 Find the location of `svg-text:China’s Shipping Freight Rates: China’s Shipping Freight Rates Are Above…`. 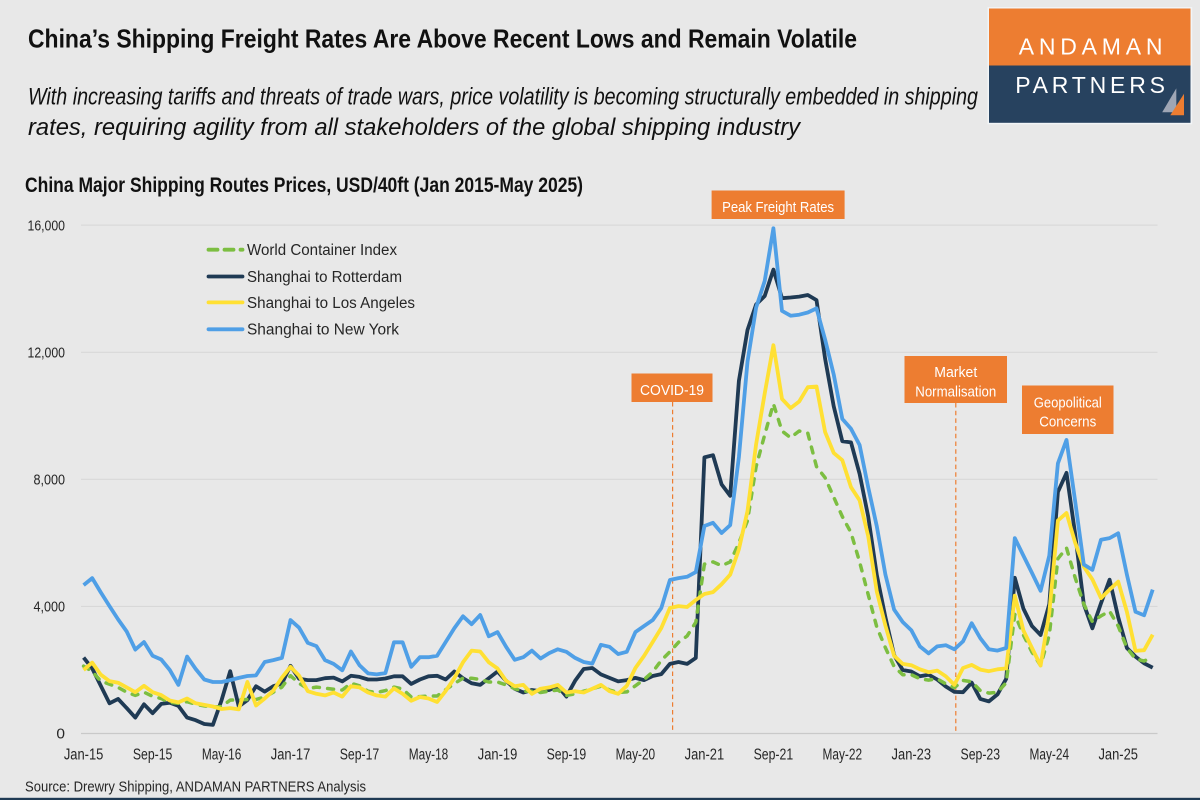

svg-text:China’s Shipping Freight Rates: China’s Shipping Freight Rates Are Above… is located at coordinates (442, 39).